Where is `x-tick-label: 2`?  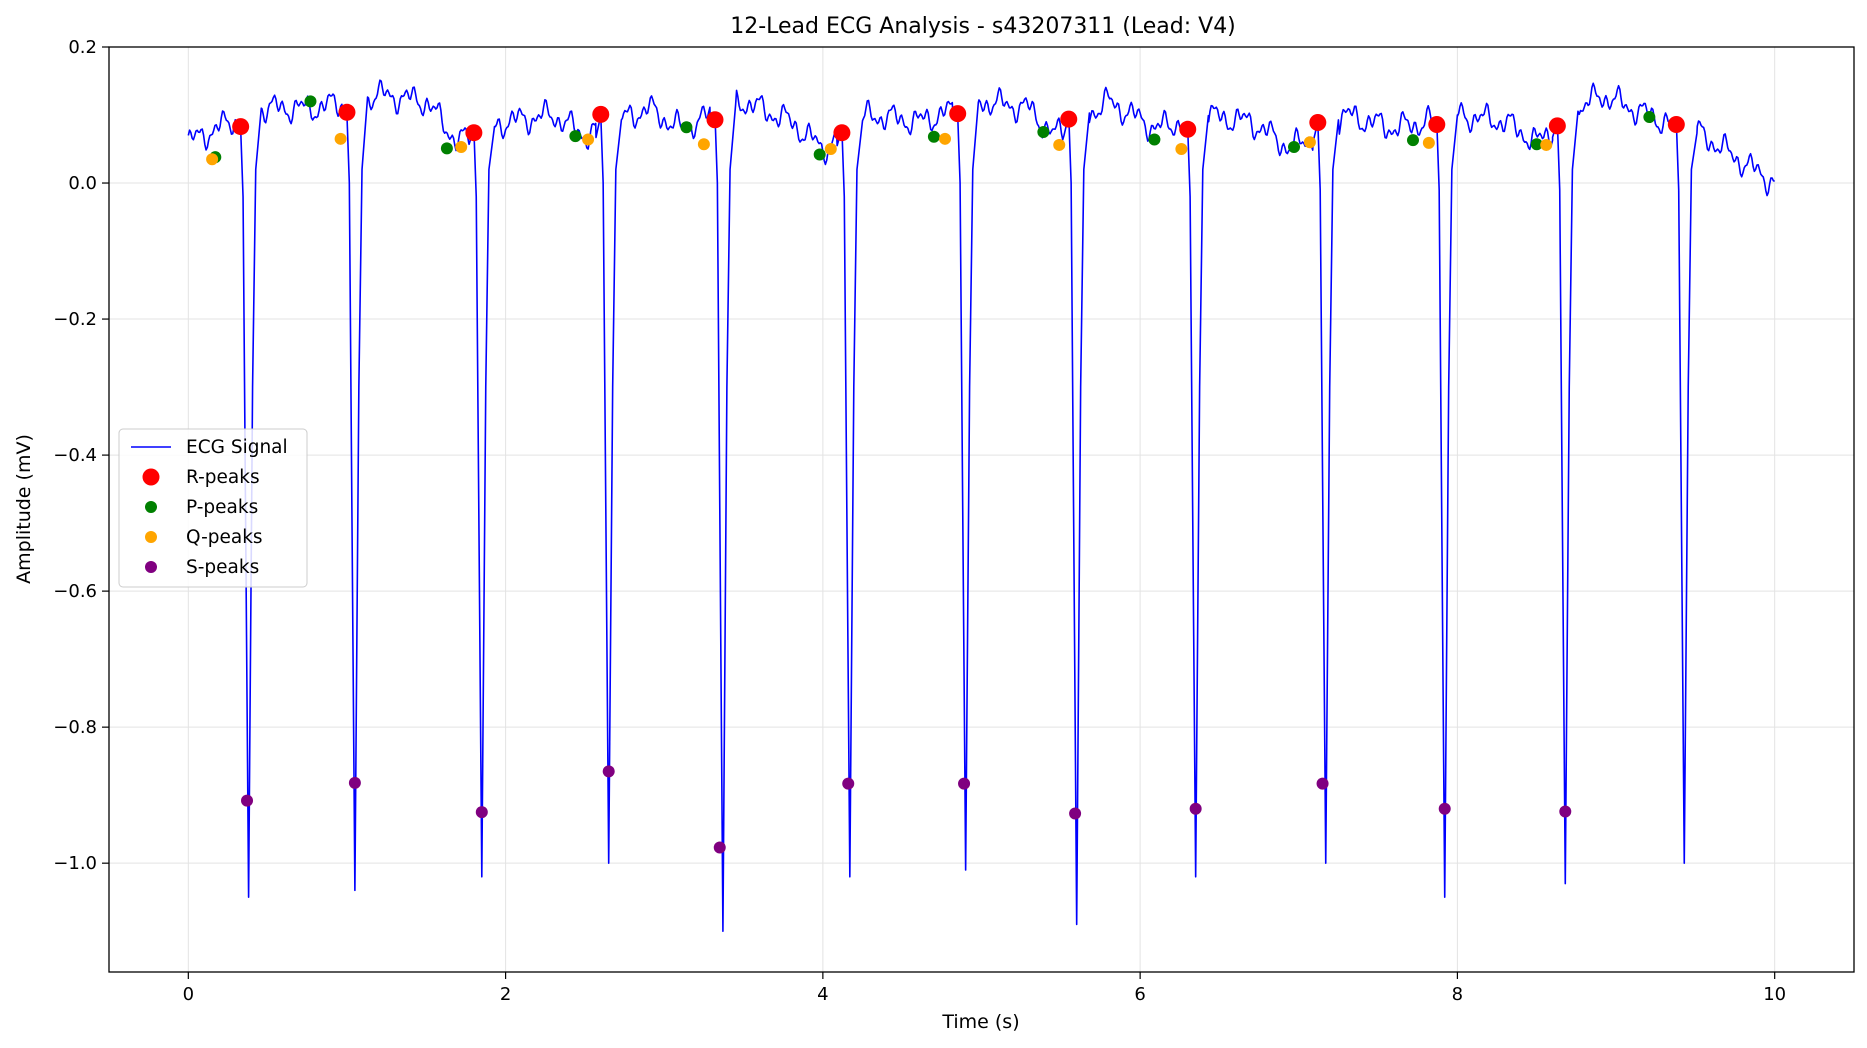 x-tick-label: 2 is located at coordinates (505, 994).